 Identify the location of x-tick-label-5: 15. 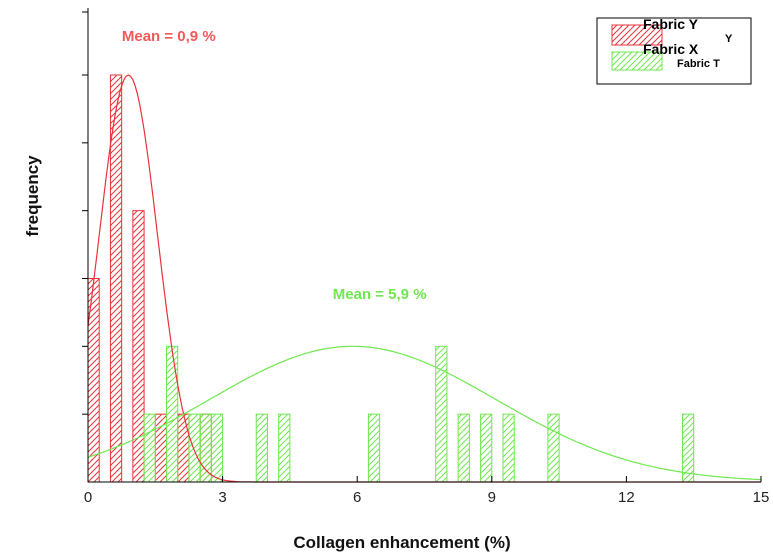
(761, 497).